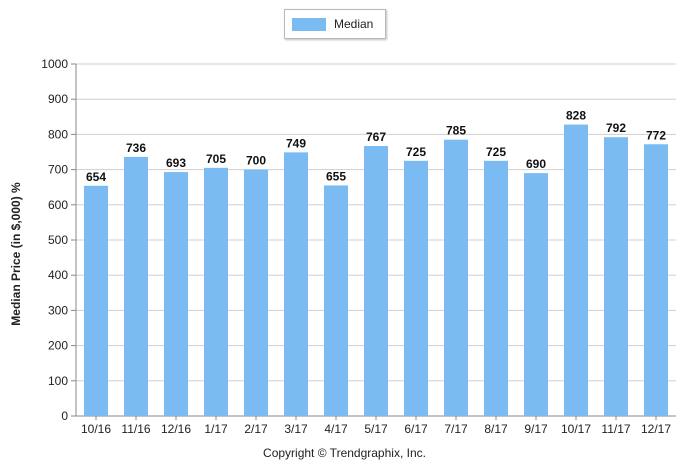 The height and width of the screenshot is (472, 689). What do you see at coordinates (58, 134) in the screenshot?
I see `y-tick-label: 800` at bounding box center [58, 134].